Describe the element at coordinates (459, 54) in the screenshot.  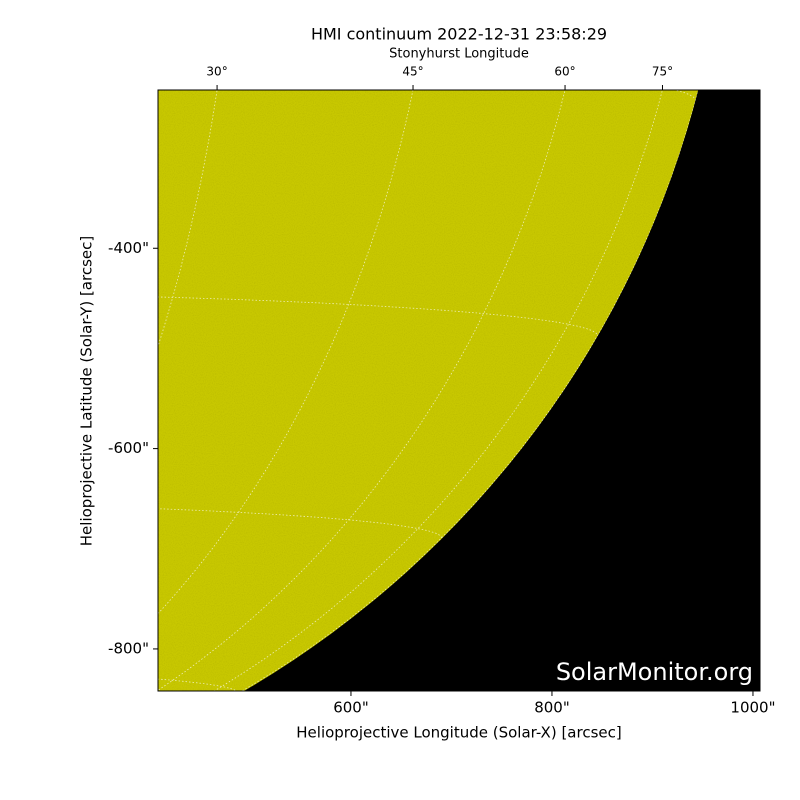
I see `top-axis-label: Stonyhurst Longitude` at that location.